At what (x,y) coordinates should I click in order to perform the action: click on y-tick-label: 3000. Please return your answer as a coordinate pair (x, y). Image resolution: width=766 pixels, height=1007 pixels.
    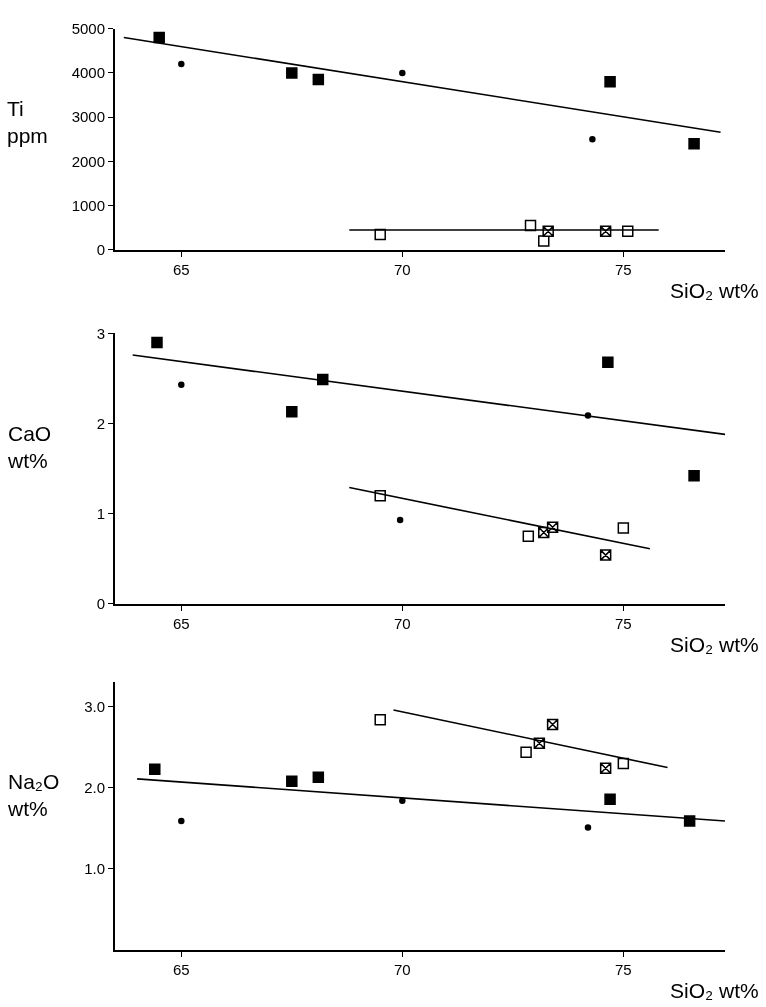
    Looking at the image, I should click on (88, 117).